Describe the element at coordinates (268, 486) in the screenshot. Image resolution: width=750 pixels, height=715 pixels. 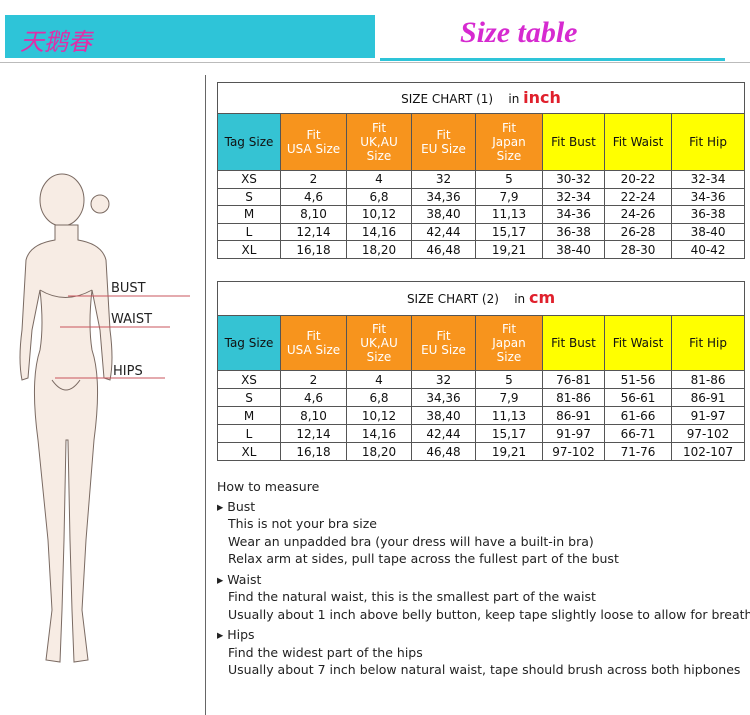
I see `instructions-title: How to measure` at that location.